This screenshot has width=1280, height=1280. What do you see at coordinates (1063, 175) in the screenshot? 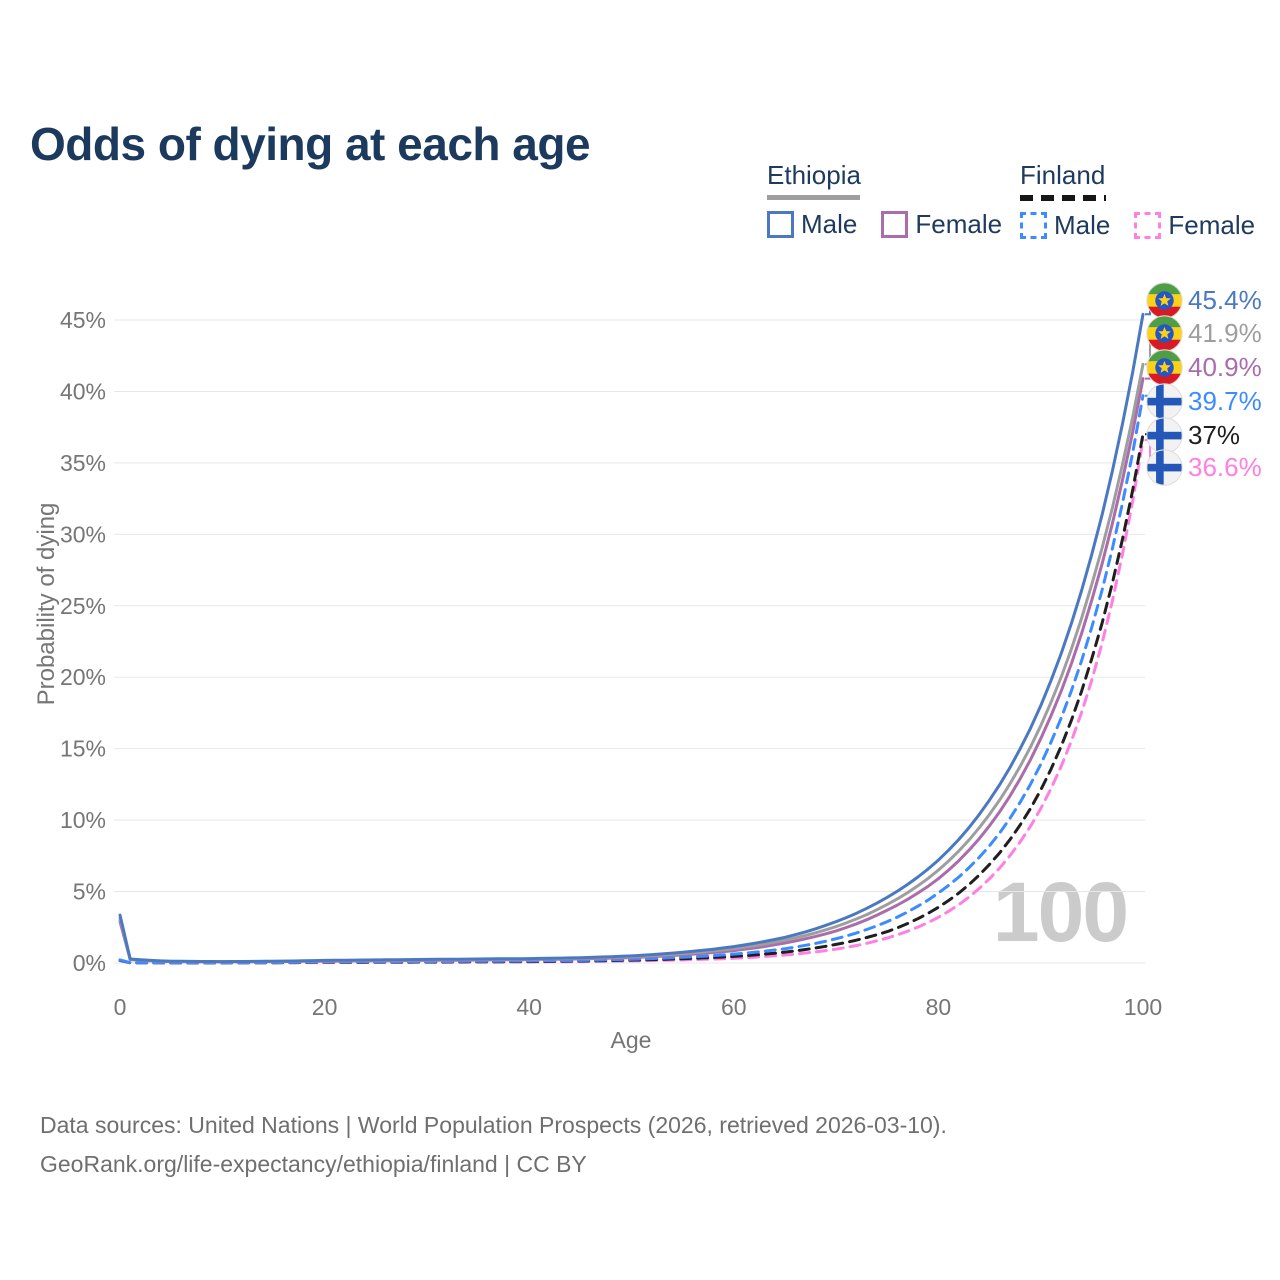
I see `legend-country-finland: Finland` at bounding box center [1063, 175].